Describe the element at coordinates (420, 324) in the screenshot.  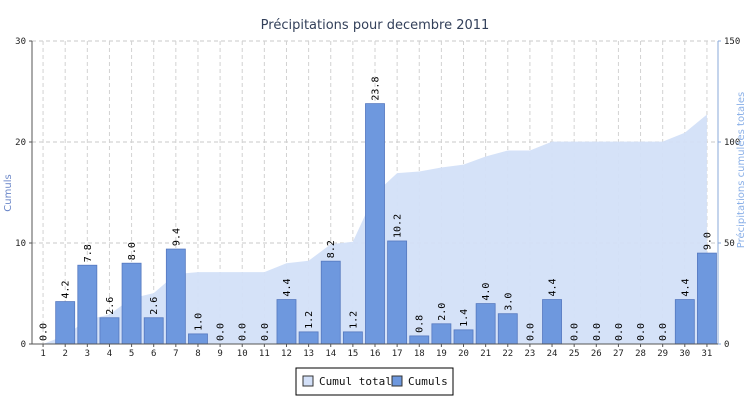
I see `bar-value-label: 0.8` at that location.